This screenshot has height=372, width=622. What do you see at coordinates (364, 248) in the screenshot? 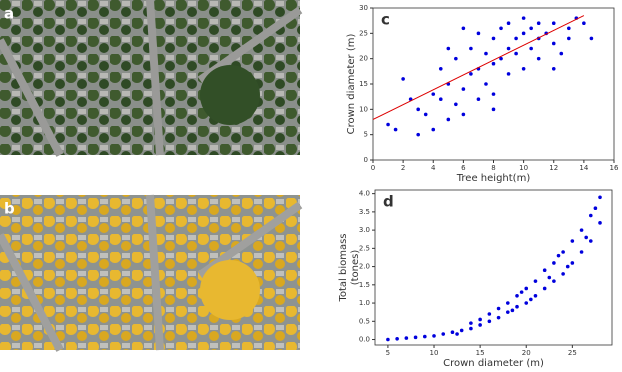
I see `y-tick-label: 2.5` at bounding box center [364, 248].